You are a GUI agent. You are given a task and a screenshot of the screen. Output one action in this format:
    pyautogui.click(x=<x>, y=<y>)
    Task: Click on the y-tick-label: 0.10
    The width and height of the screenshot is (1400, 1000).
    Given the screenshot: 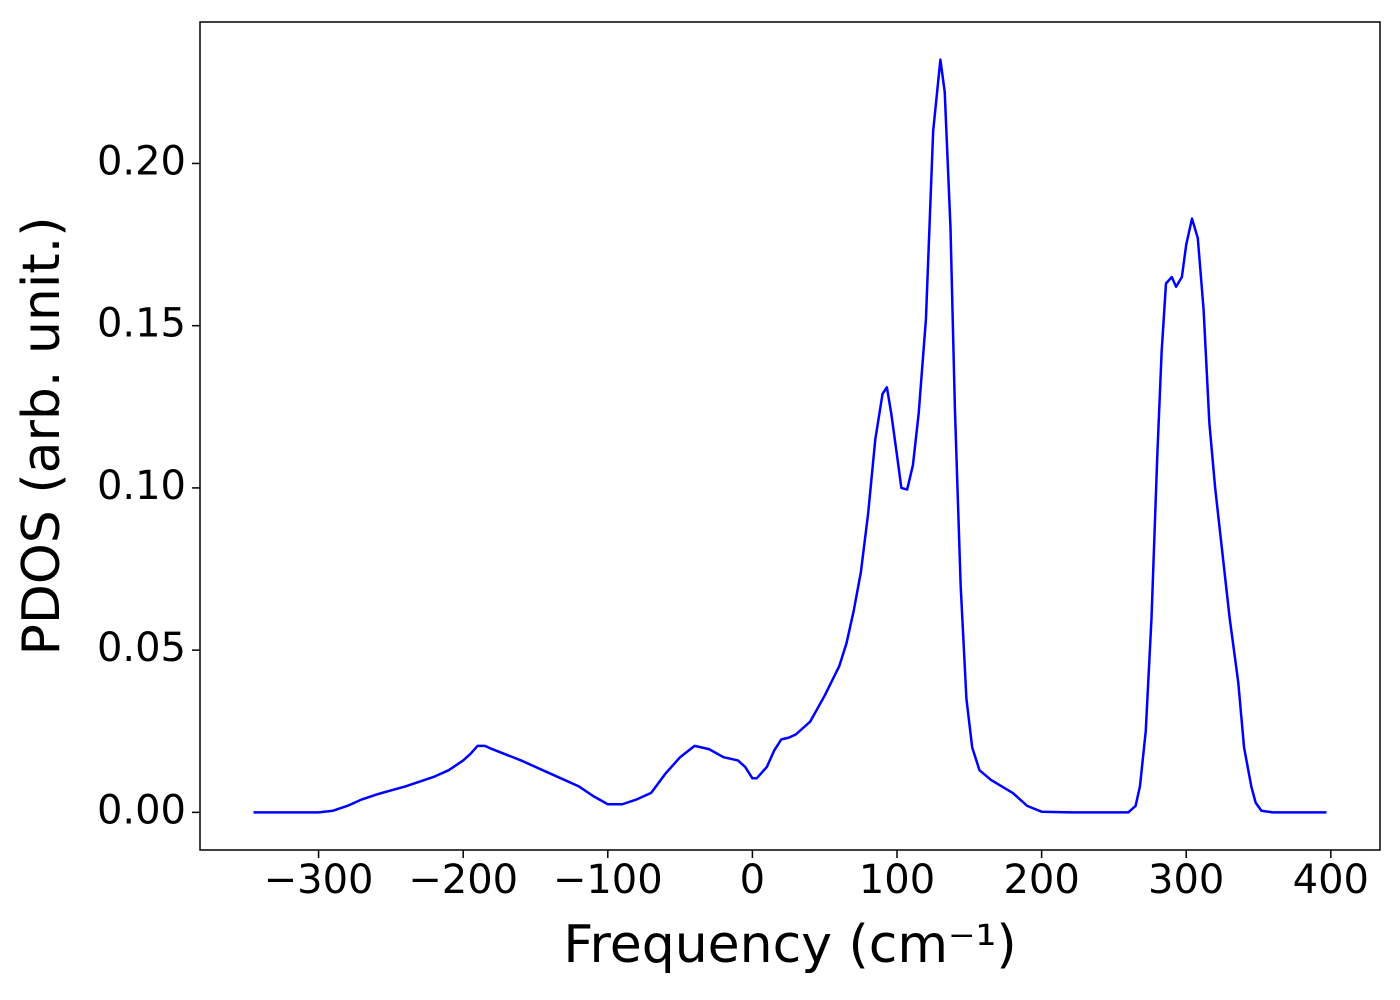 What is the action you would take?
    pyautogui.click(x=141, y=486)
    